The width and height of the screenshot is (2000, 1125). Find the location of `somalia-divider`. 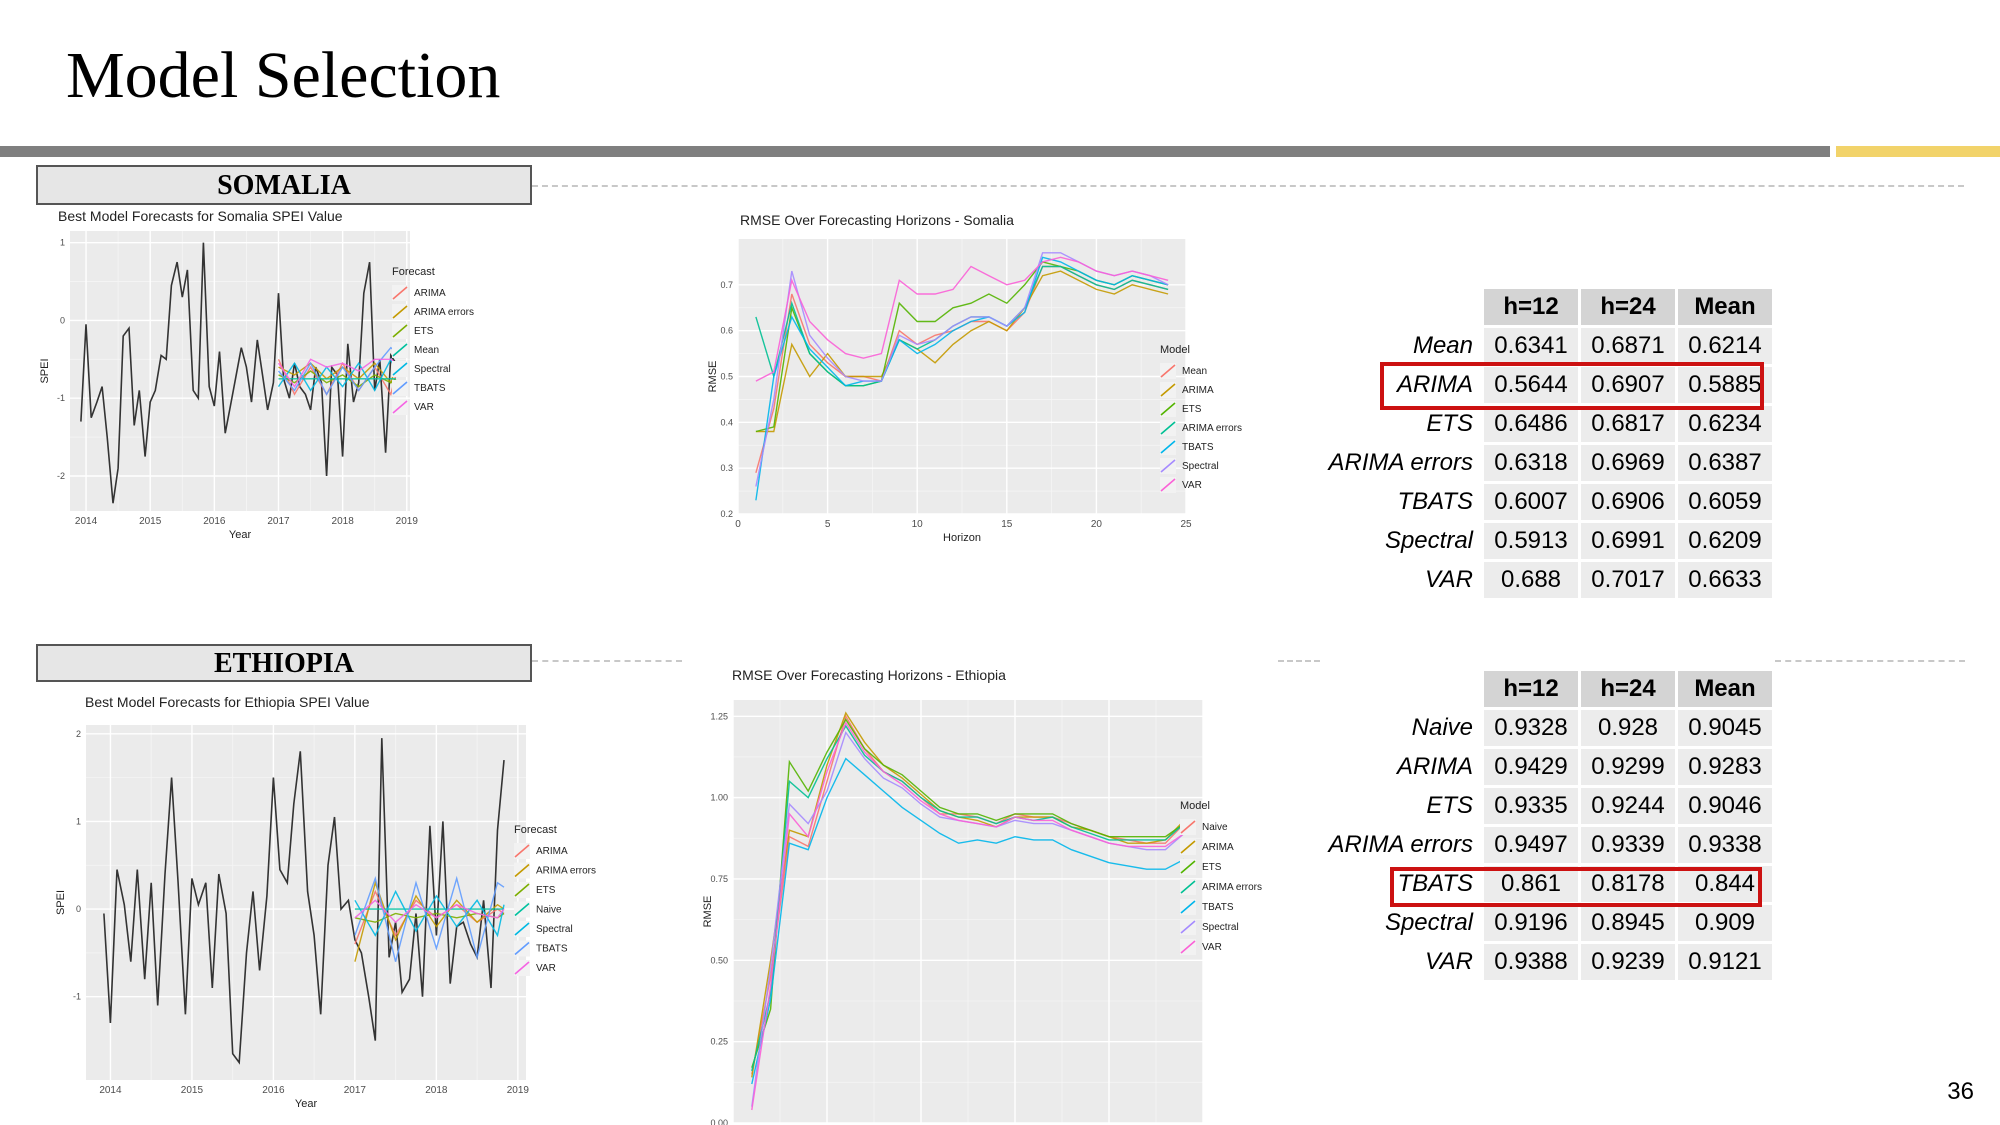

somalia-divider is located at coordinates (1248, 186).